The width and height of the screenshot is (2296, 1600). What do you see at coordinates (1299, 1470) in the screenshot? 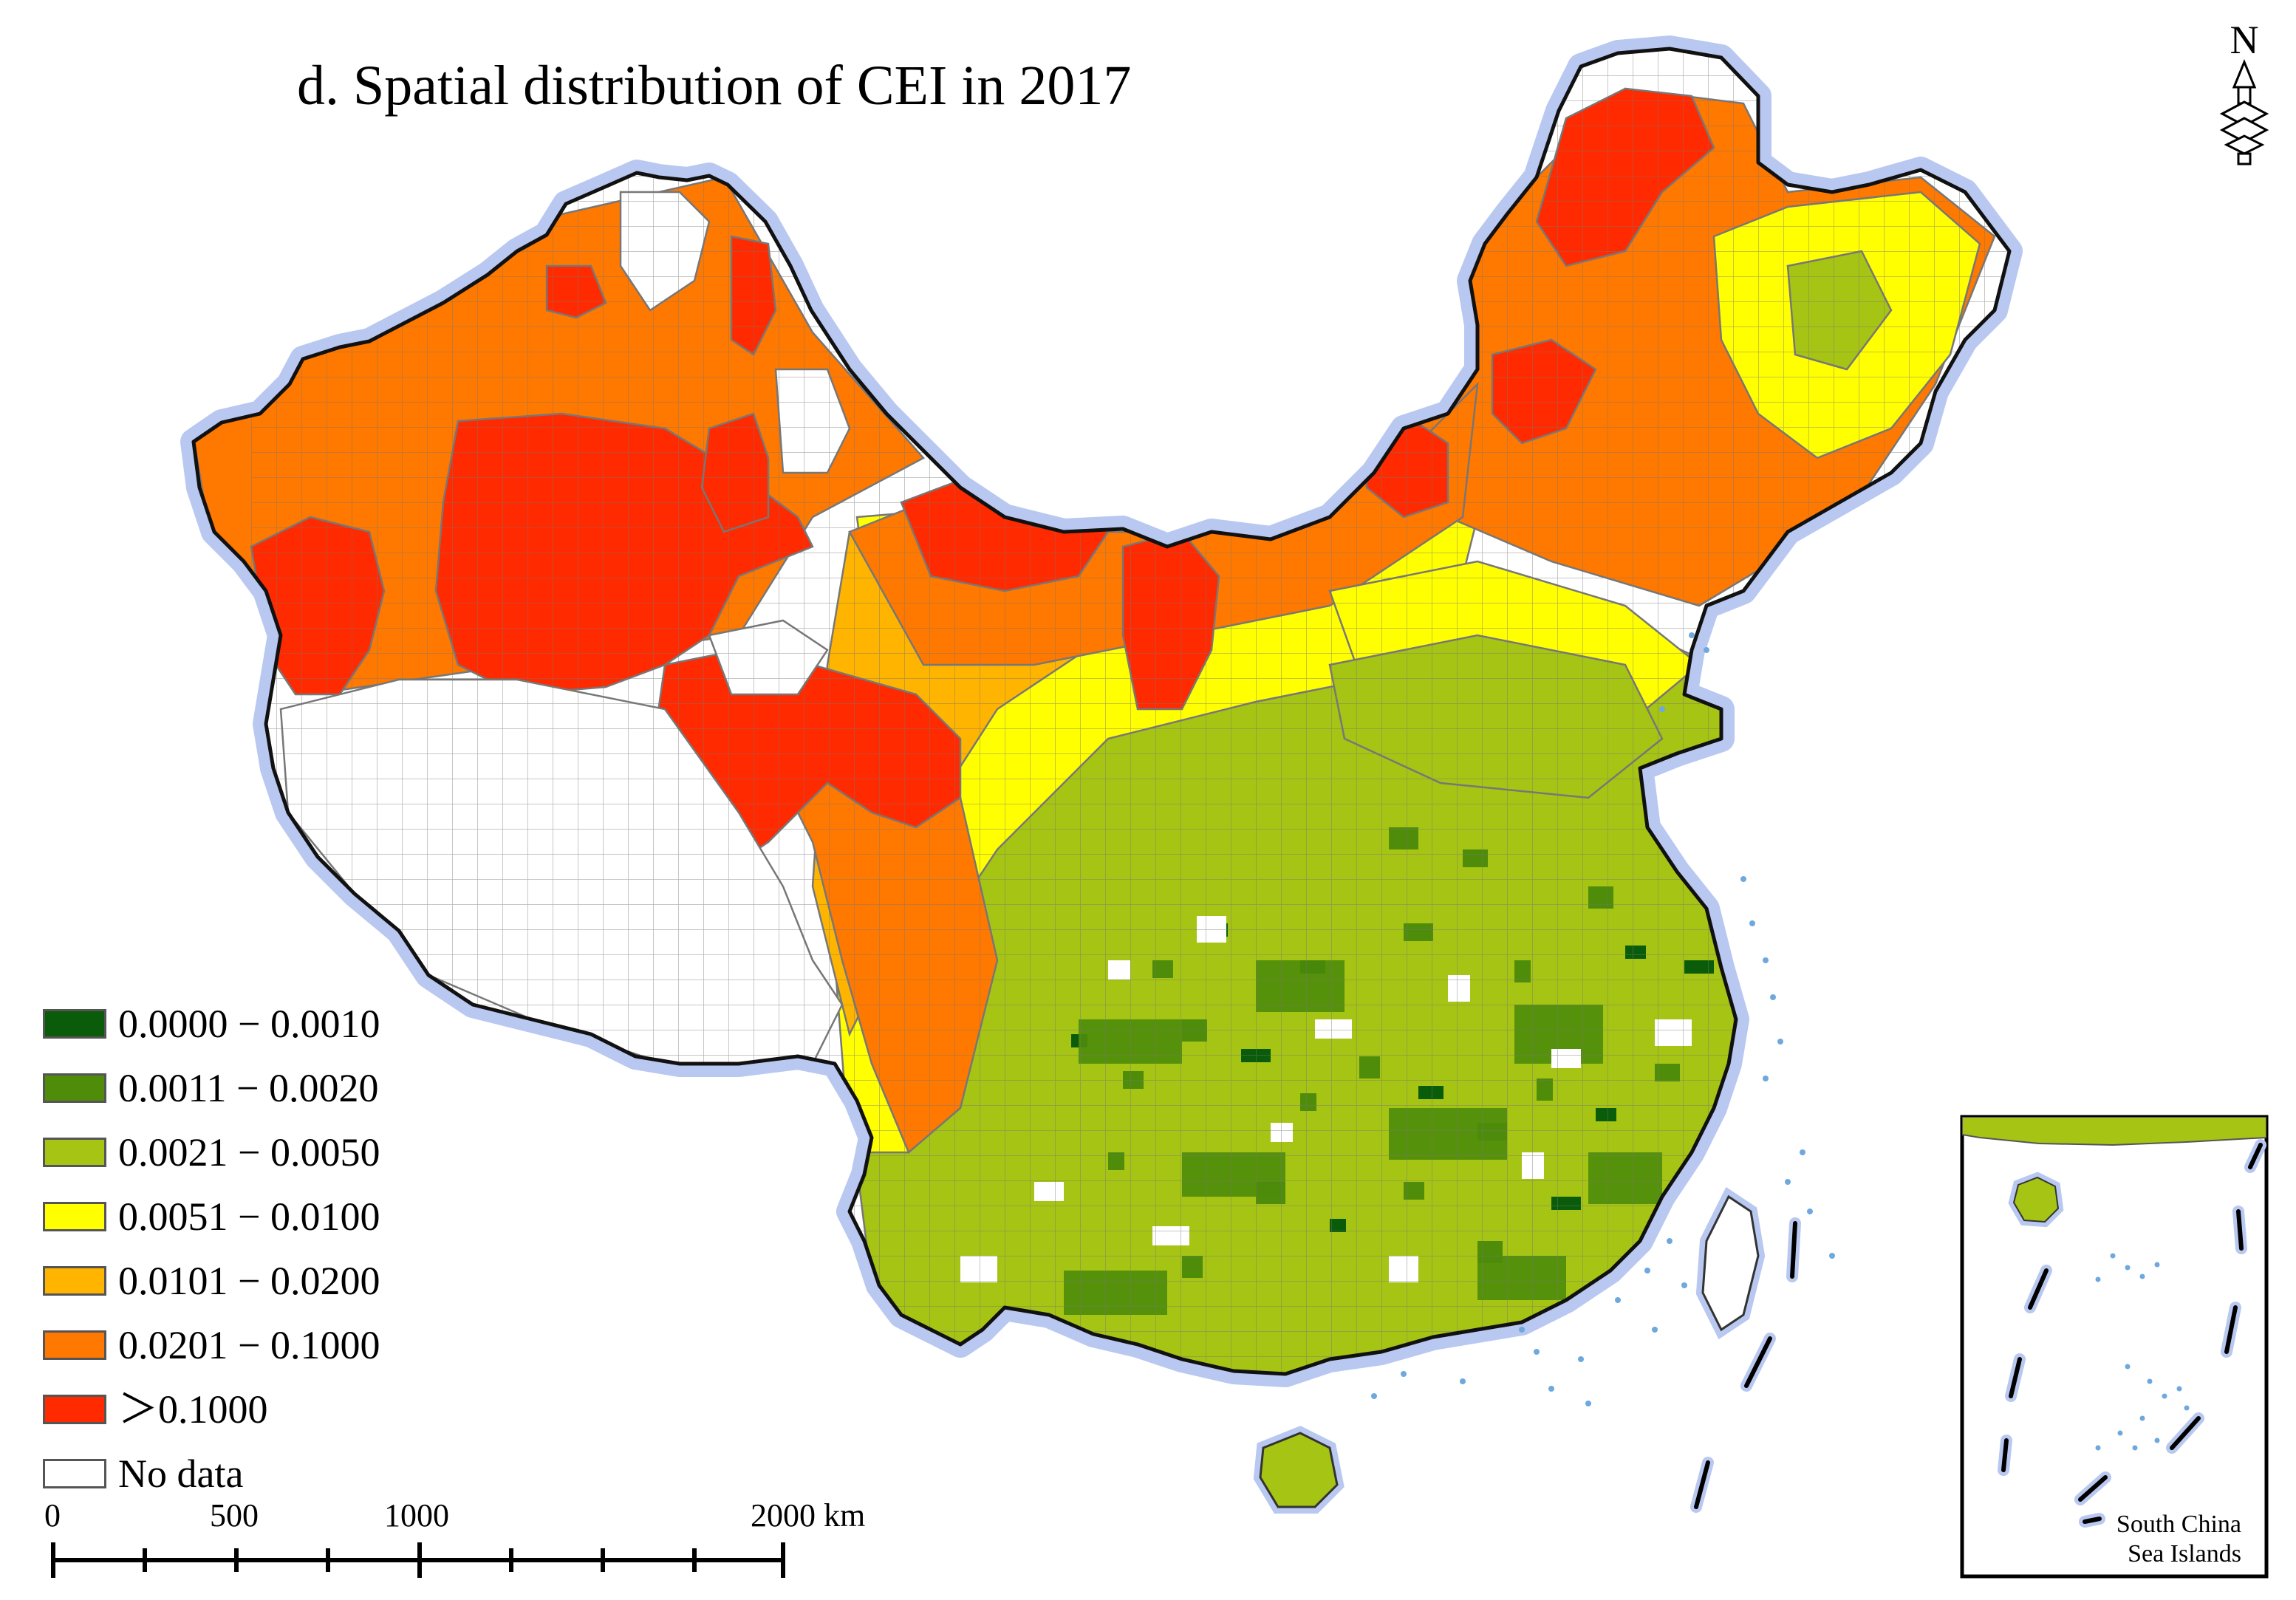
I see `hainan-island` at bounding box center [1299, 1470].